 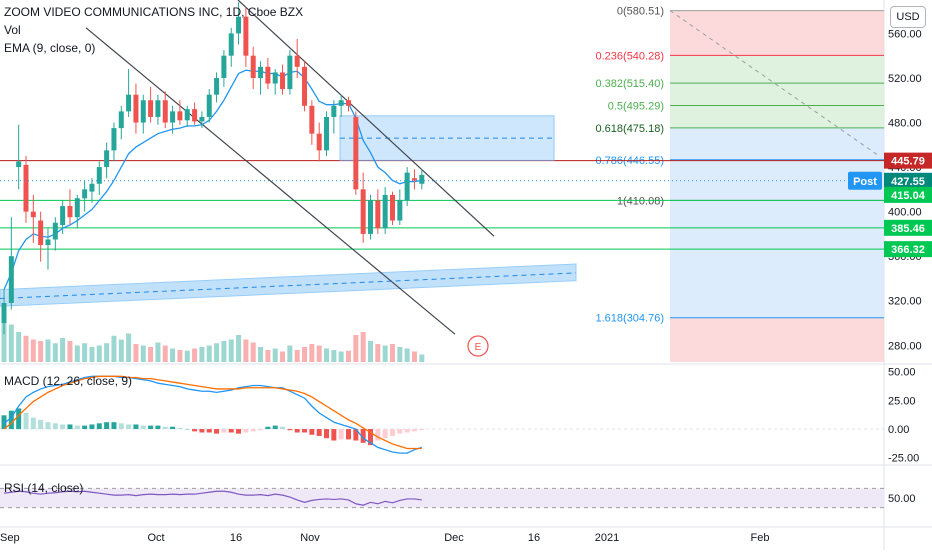 I want to click on macd-axis-tick: -25.00, so click(x=903, y=459).